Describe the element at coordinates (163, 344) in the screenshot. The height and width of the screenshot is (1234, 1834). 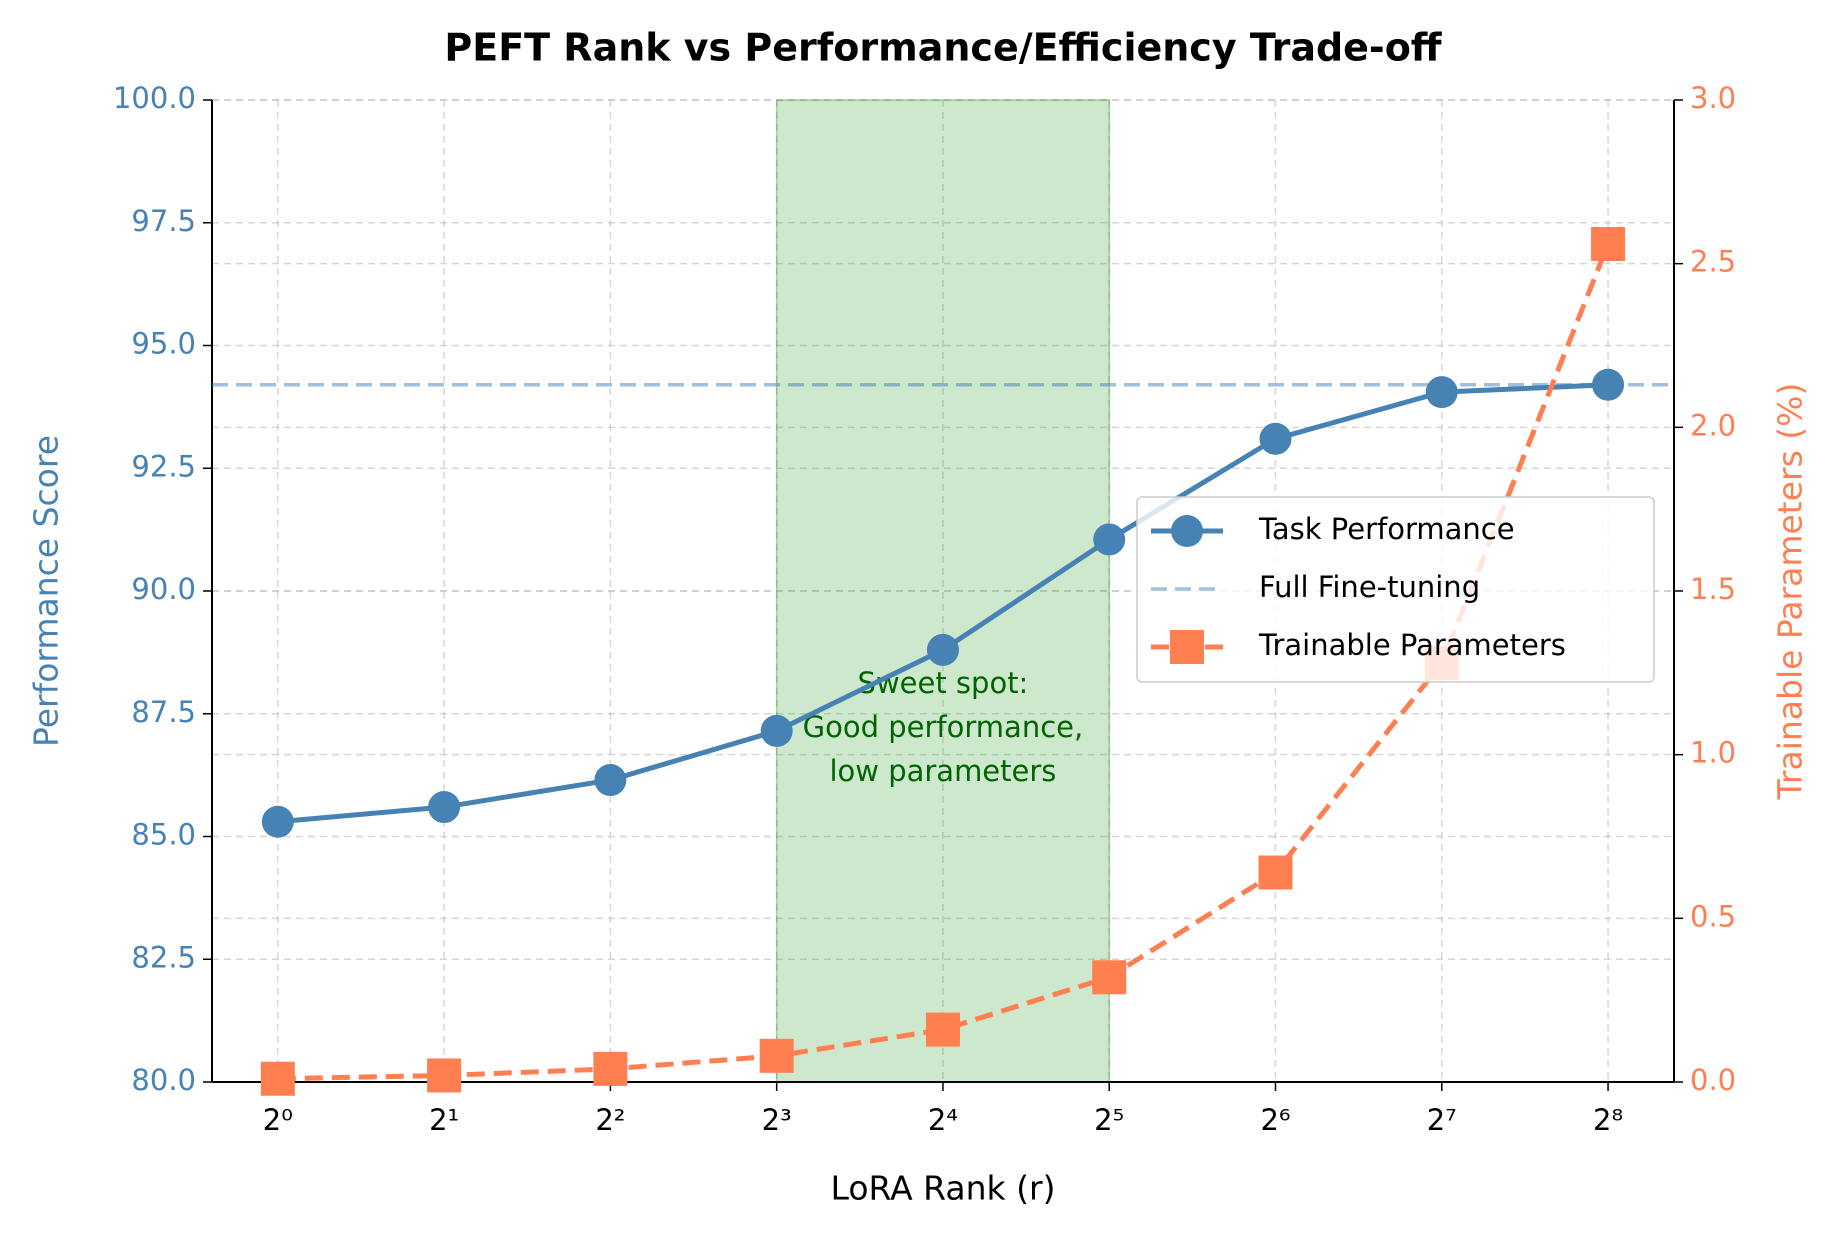
I see `y-tick-label: 95.0` at that location.